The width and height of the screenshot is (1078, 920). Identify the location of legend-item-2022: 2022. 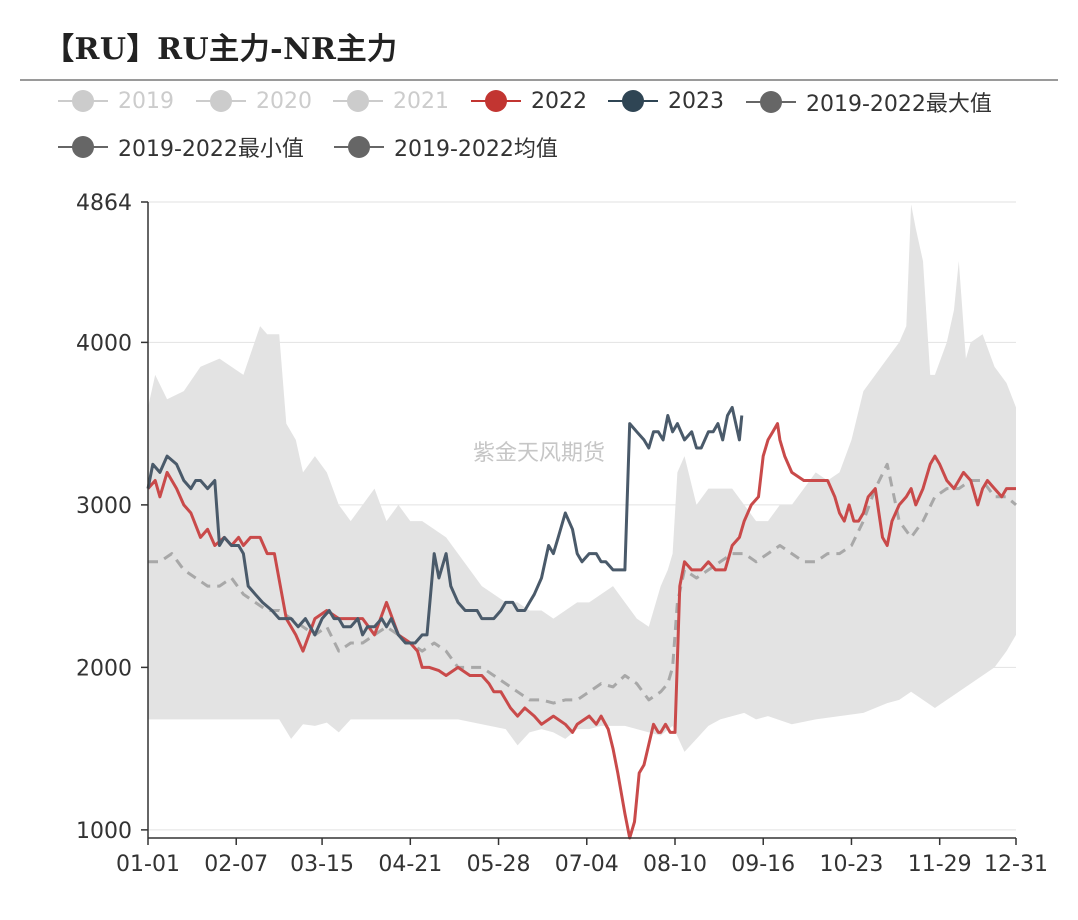
(529, 101).